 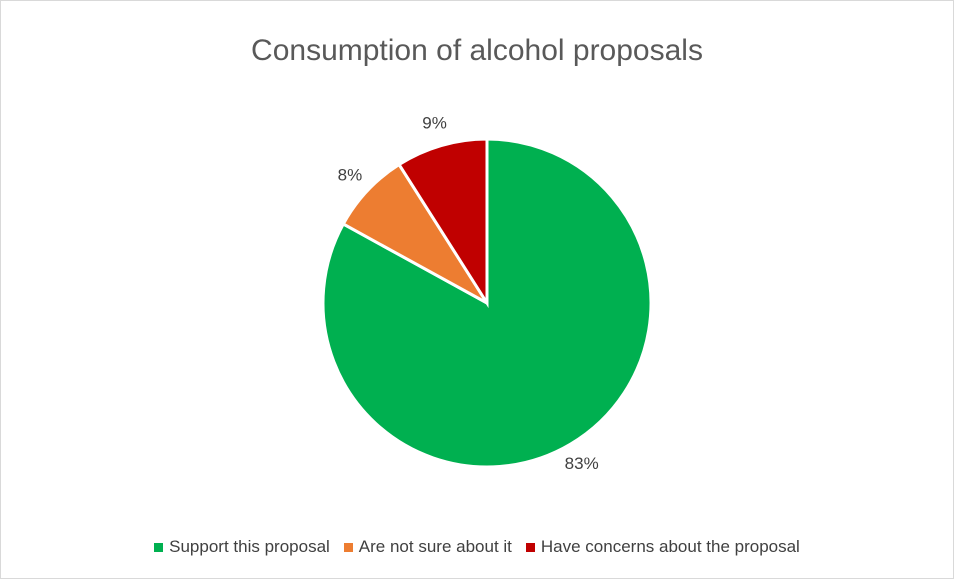 I want to click on legend-swatch-not-sure, so click(x=348, y=547).